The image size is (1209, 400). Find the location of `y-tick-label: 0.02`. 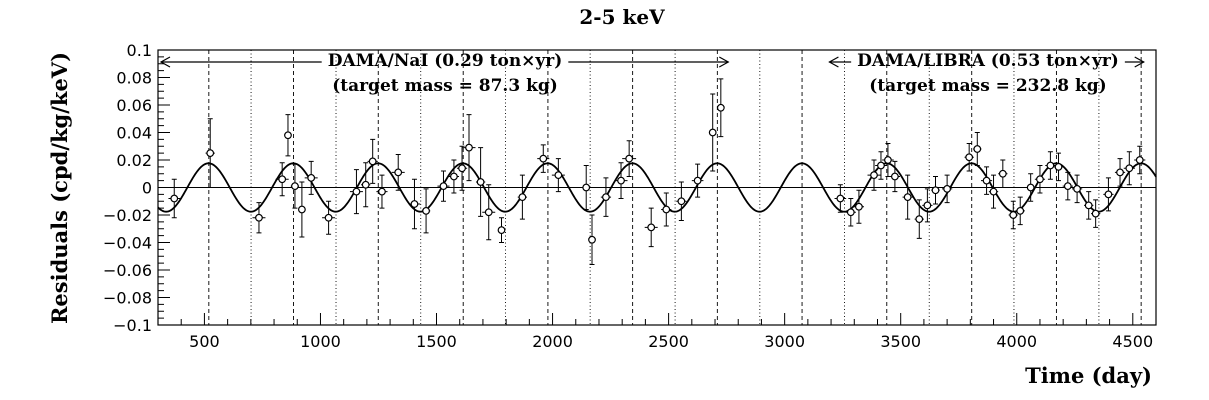

y-tick-label: 0.02 is located at coordinates (134, 160).